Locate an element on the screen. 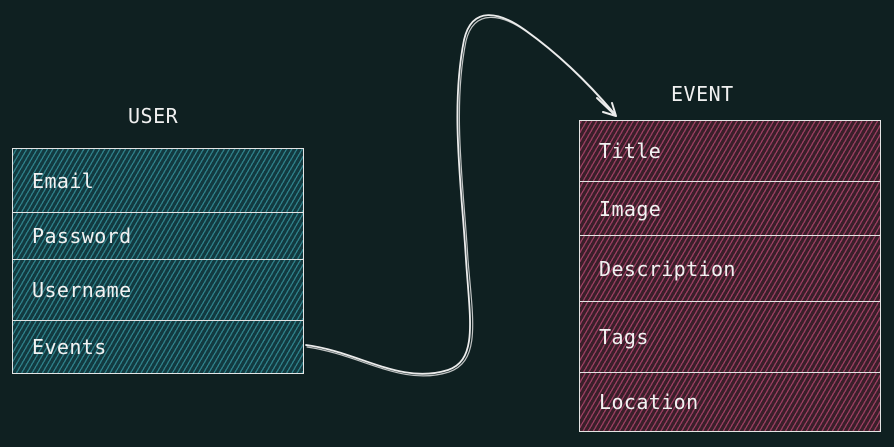  user-field-username: Username is located at coordinates (158, 290).